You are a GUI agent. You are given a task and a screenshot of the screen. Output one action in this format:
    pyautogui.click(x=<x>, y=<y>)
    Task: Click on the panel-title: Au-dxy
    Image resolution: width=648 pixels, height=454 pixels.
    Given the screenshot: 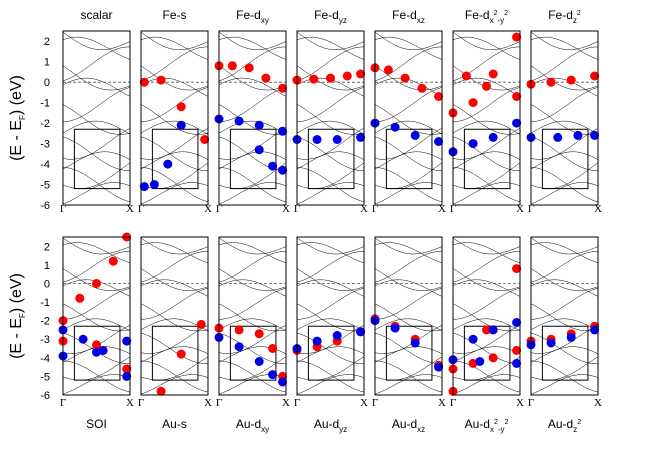 What is the action you would take?
    pyautogui.click(x=252, y=425)
    